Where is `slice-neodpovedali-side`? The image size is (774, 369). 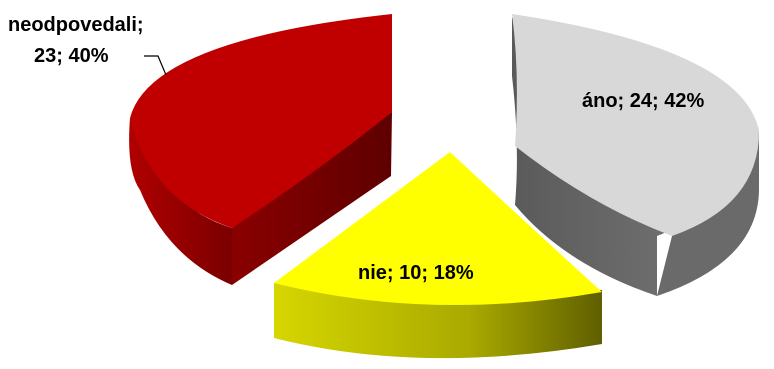
slice-neodpovedali-side is located at coordinates (180, 201).